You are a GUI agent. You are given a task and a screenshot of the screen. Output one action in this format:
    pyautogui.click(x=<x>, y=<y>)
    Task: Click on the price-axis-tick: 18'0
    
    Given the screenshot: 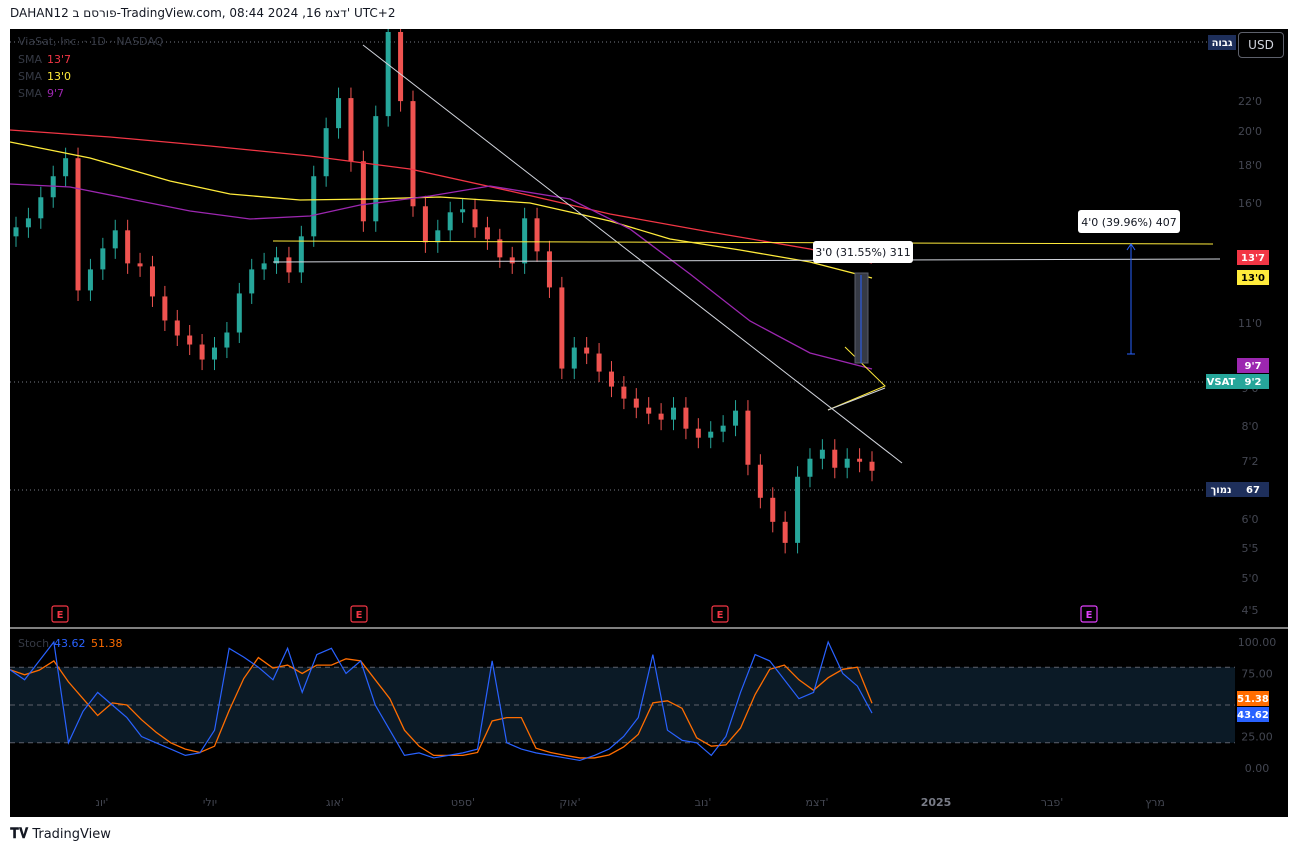 What is the action you would take?
    pyautogui.click(x=1250, y=165)
    